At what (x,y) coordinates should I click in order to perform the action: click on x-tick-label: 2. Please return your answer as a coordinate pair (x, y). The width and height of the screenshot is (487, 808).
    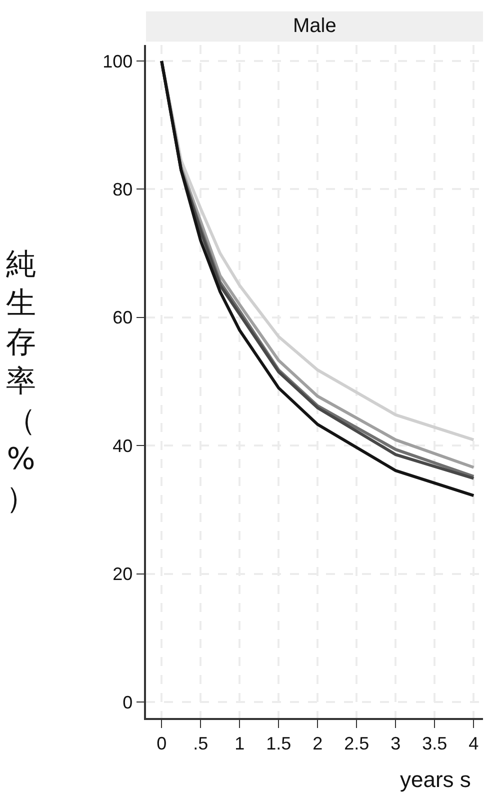
    Looking at the image, I should click on (317, 743).